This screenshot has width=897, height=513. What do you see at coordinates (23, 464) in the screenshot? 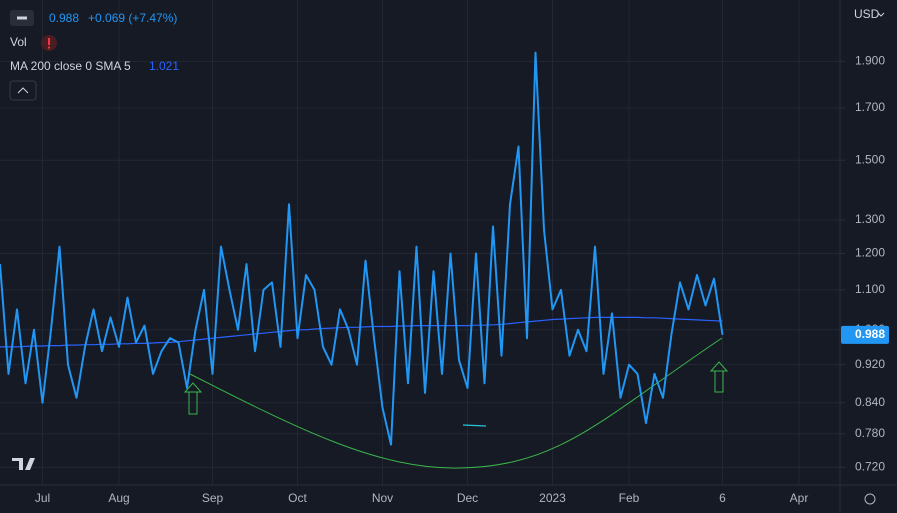
I see `logo` at bounding box center [23, 464].